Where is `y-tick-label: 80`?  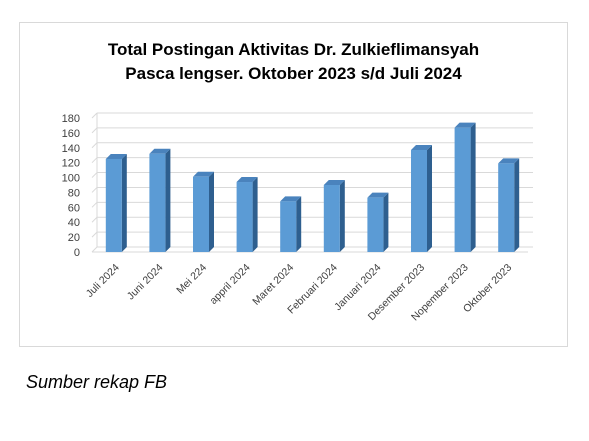
y-tick-label: 80 is located at coordinates (74, 193).